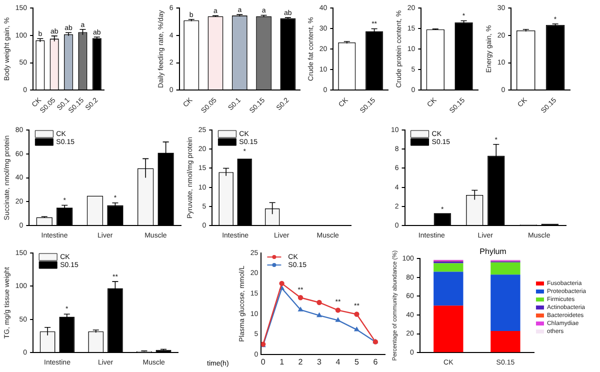 This screenshot has height=372, width=600. What do you see at coordinates (338, 361) in the screenshot?
I see `x-tick-label: 4` at bounding box center [338, 361].